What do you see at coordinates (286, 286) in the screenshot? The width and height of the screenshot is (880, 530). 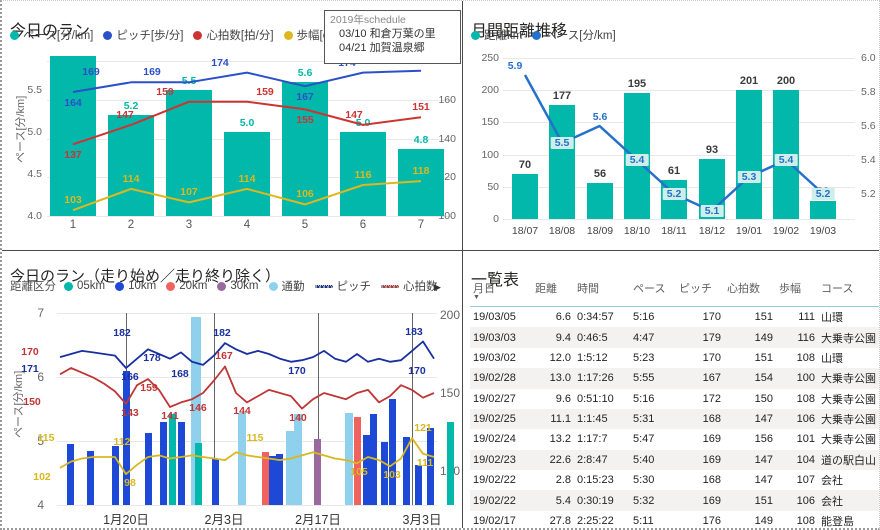 I see `legend-item-通勤: 通勤` at bounding box center [286, 286].